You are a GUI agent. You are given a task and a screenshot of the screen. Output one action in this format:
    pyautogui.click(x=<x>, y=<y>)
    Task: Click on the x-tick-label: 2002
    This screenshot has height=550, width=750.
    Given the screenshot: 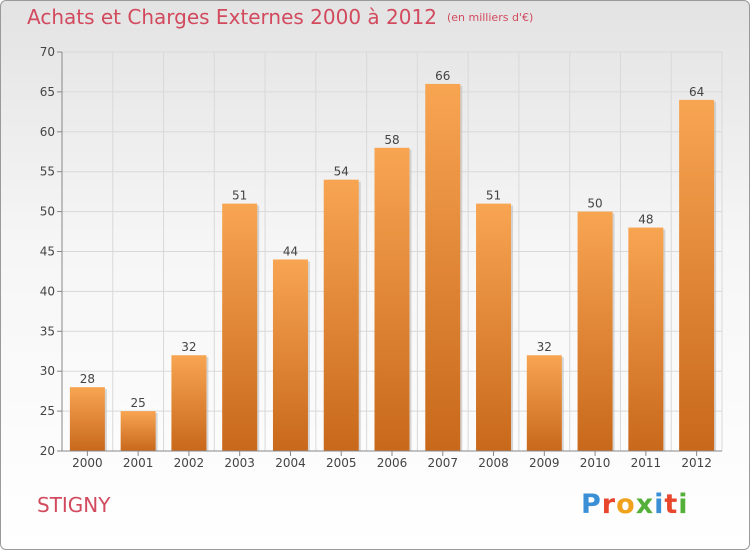 What is the action you would take?
    pyautogui.click(x=189, y=463)
    